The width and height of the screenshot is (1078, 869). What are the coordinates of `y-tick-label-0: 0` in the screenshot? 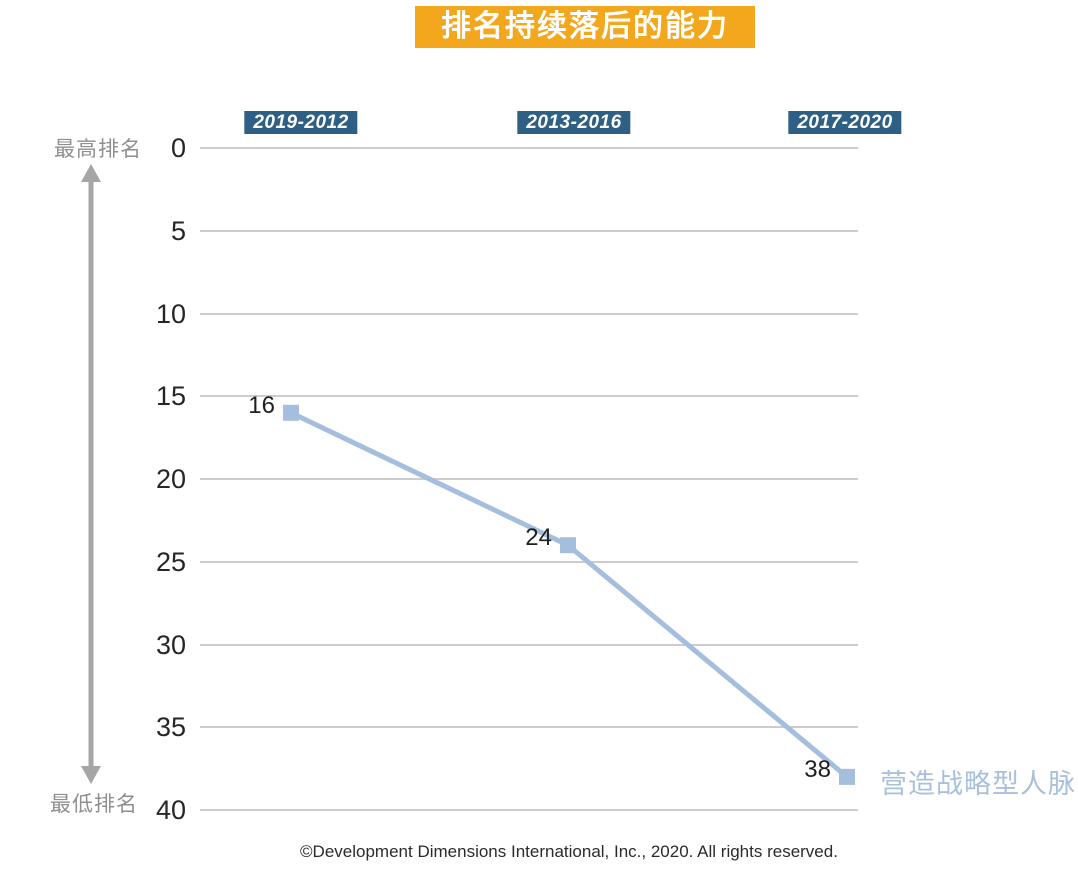 It's located at (178, 148).